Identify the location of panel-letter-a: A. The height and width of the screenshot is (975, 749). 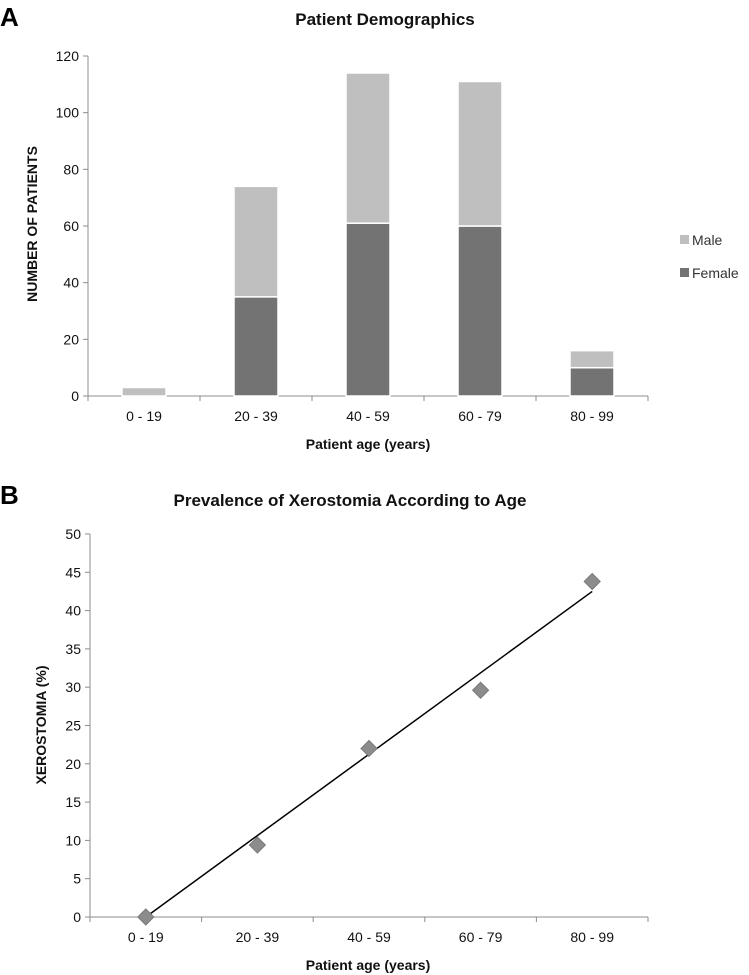
(9, 17).